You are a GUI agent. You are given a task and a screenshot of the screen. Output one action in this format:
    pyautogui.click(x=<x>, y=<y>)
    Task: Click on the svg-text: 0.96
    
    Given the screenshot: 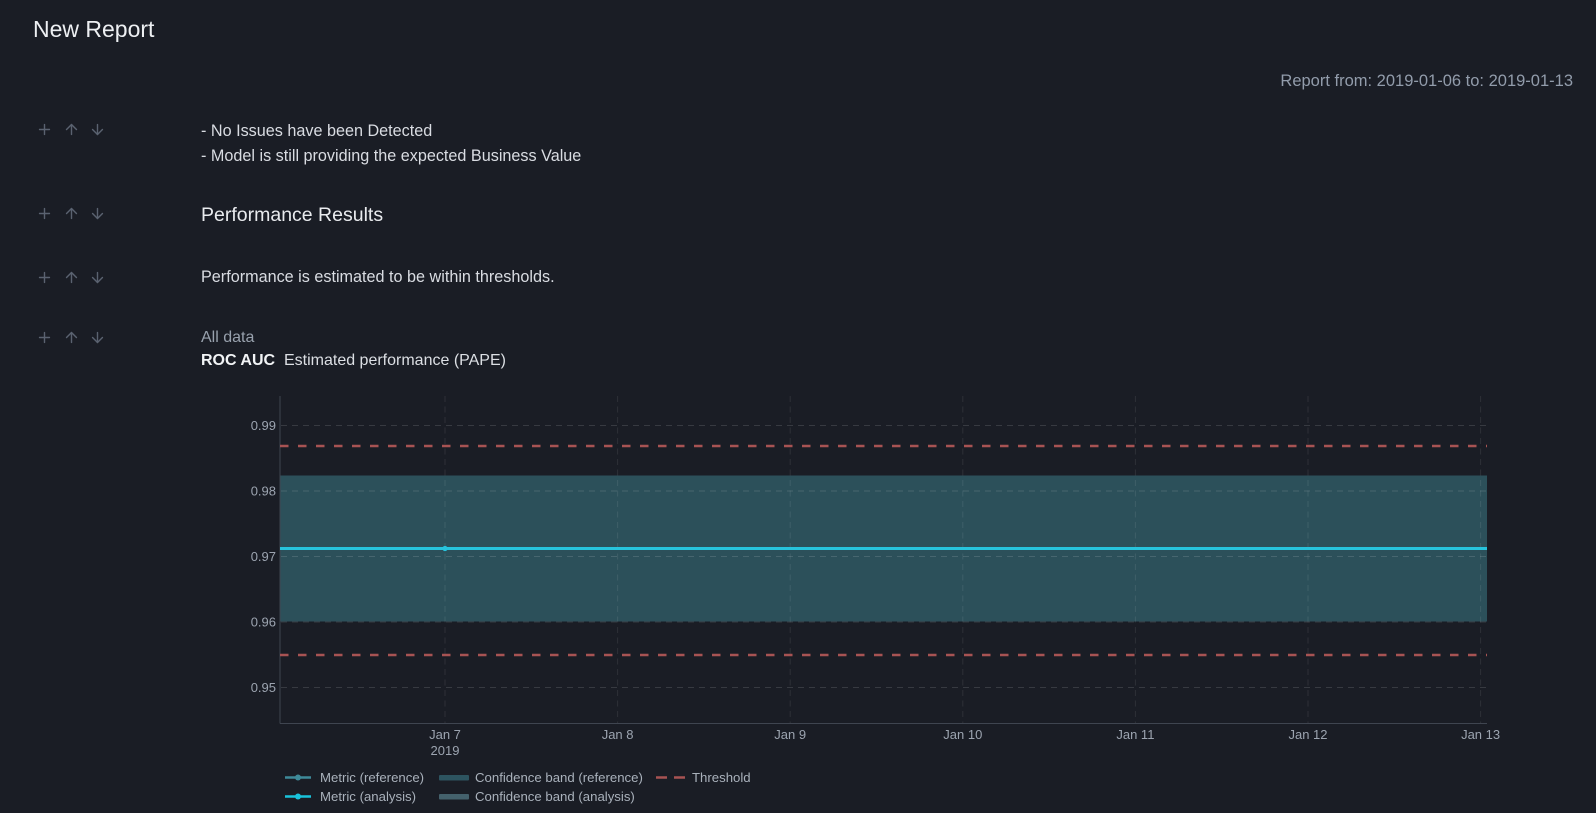 What is the action you would take?
    pyautogui.click(x=263, y=622)
    